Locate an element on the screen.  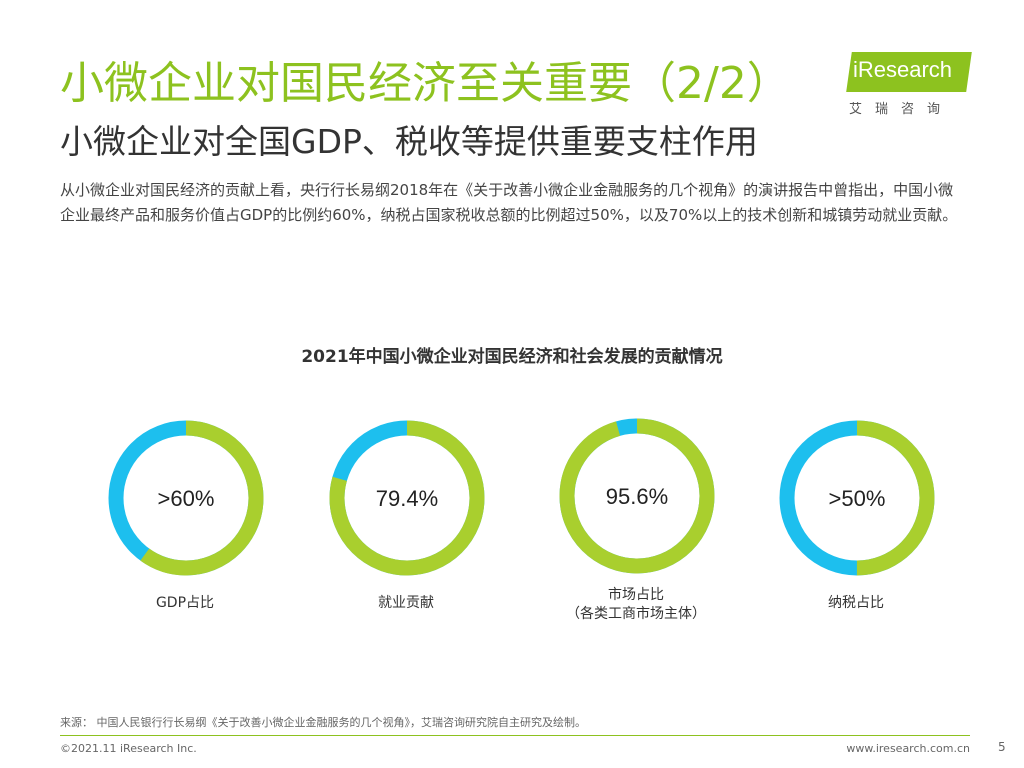
donut-category: 就业贡献 is located at coordinates (406, 603).